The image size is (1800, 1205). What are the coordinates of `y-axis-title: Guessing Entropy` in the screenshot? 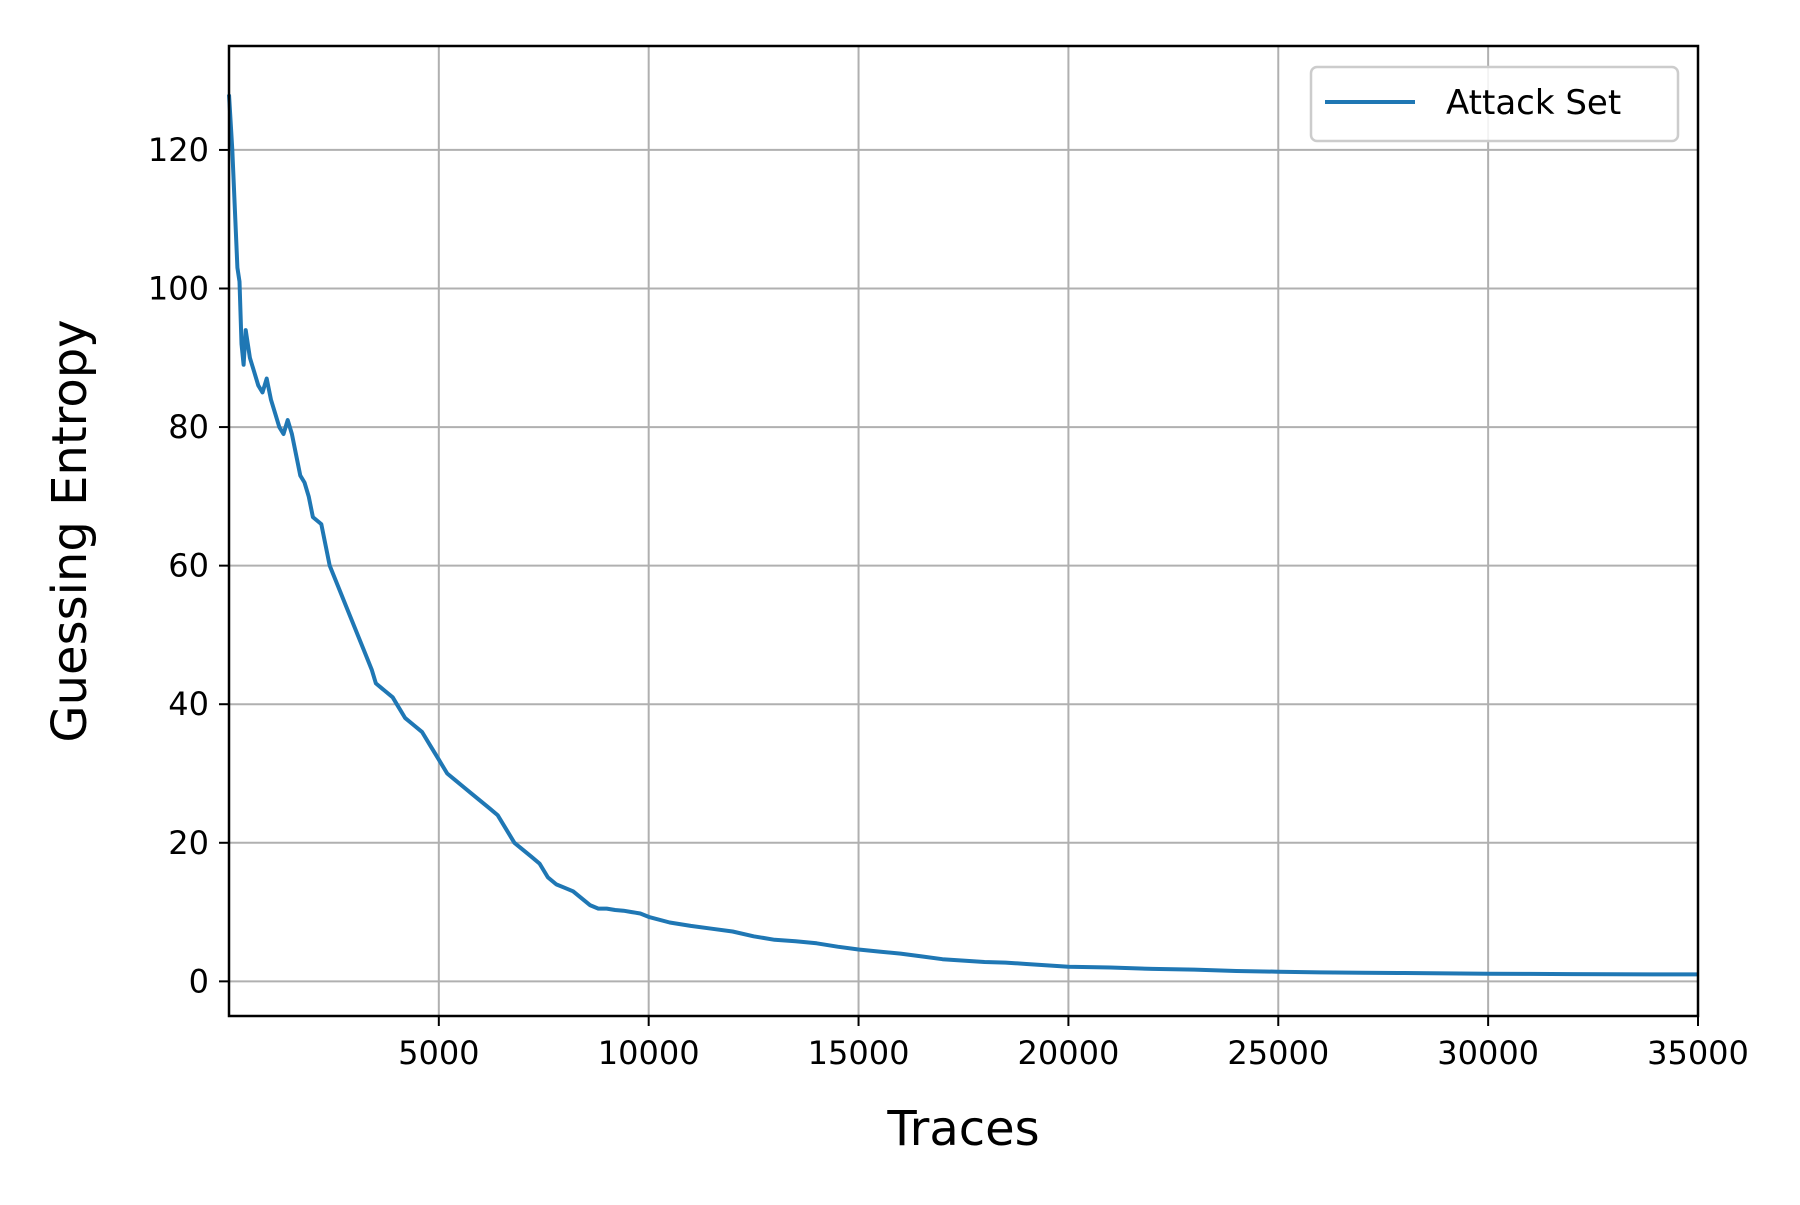 It's located at (70, 530).